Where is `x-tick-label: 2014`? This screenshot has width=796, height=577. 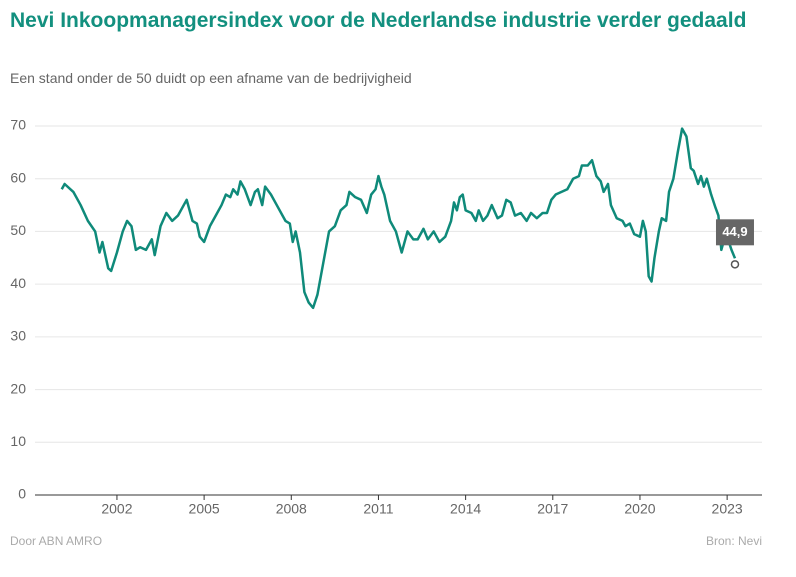 x-tick-label: 2014 is located at coordinates (465, 509).